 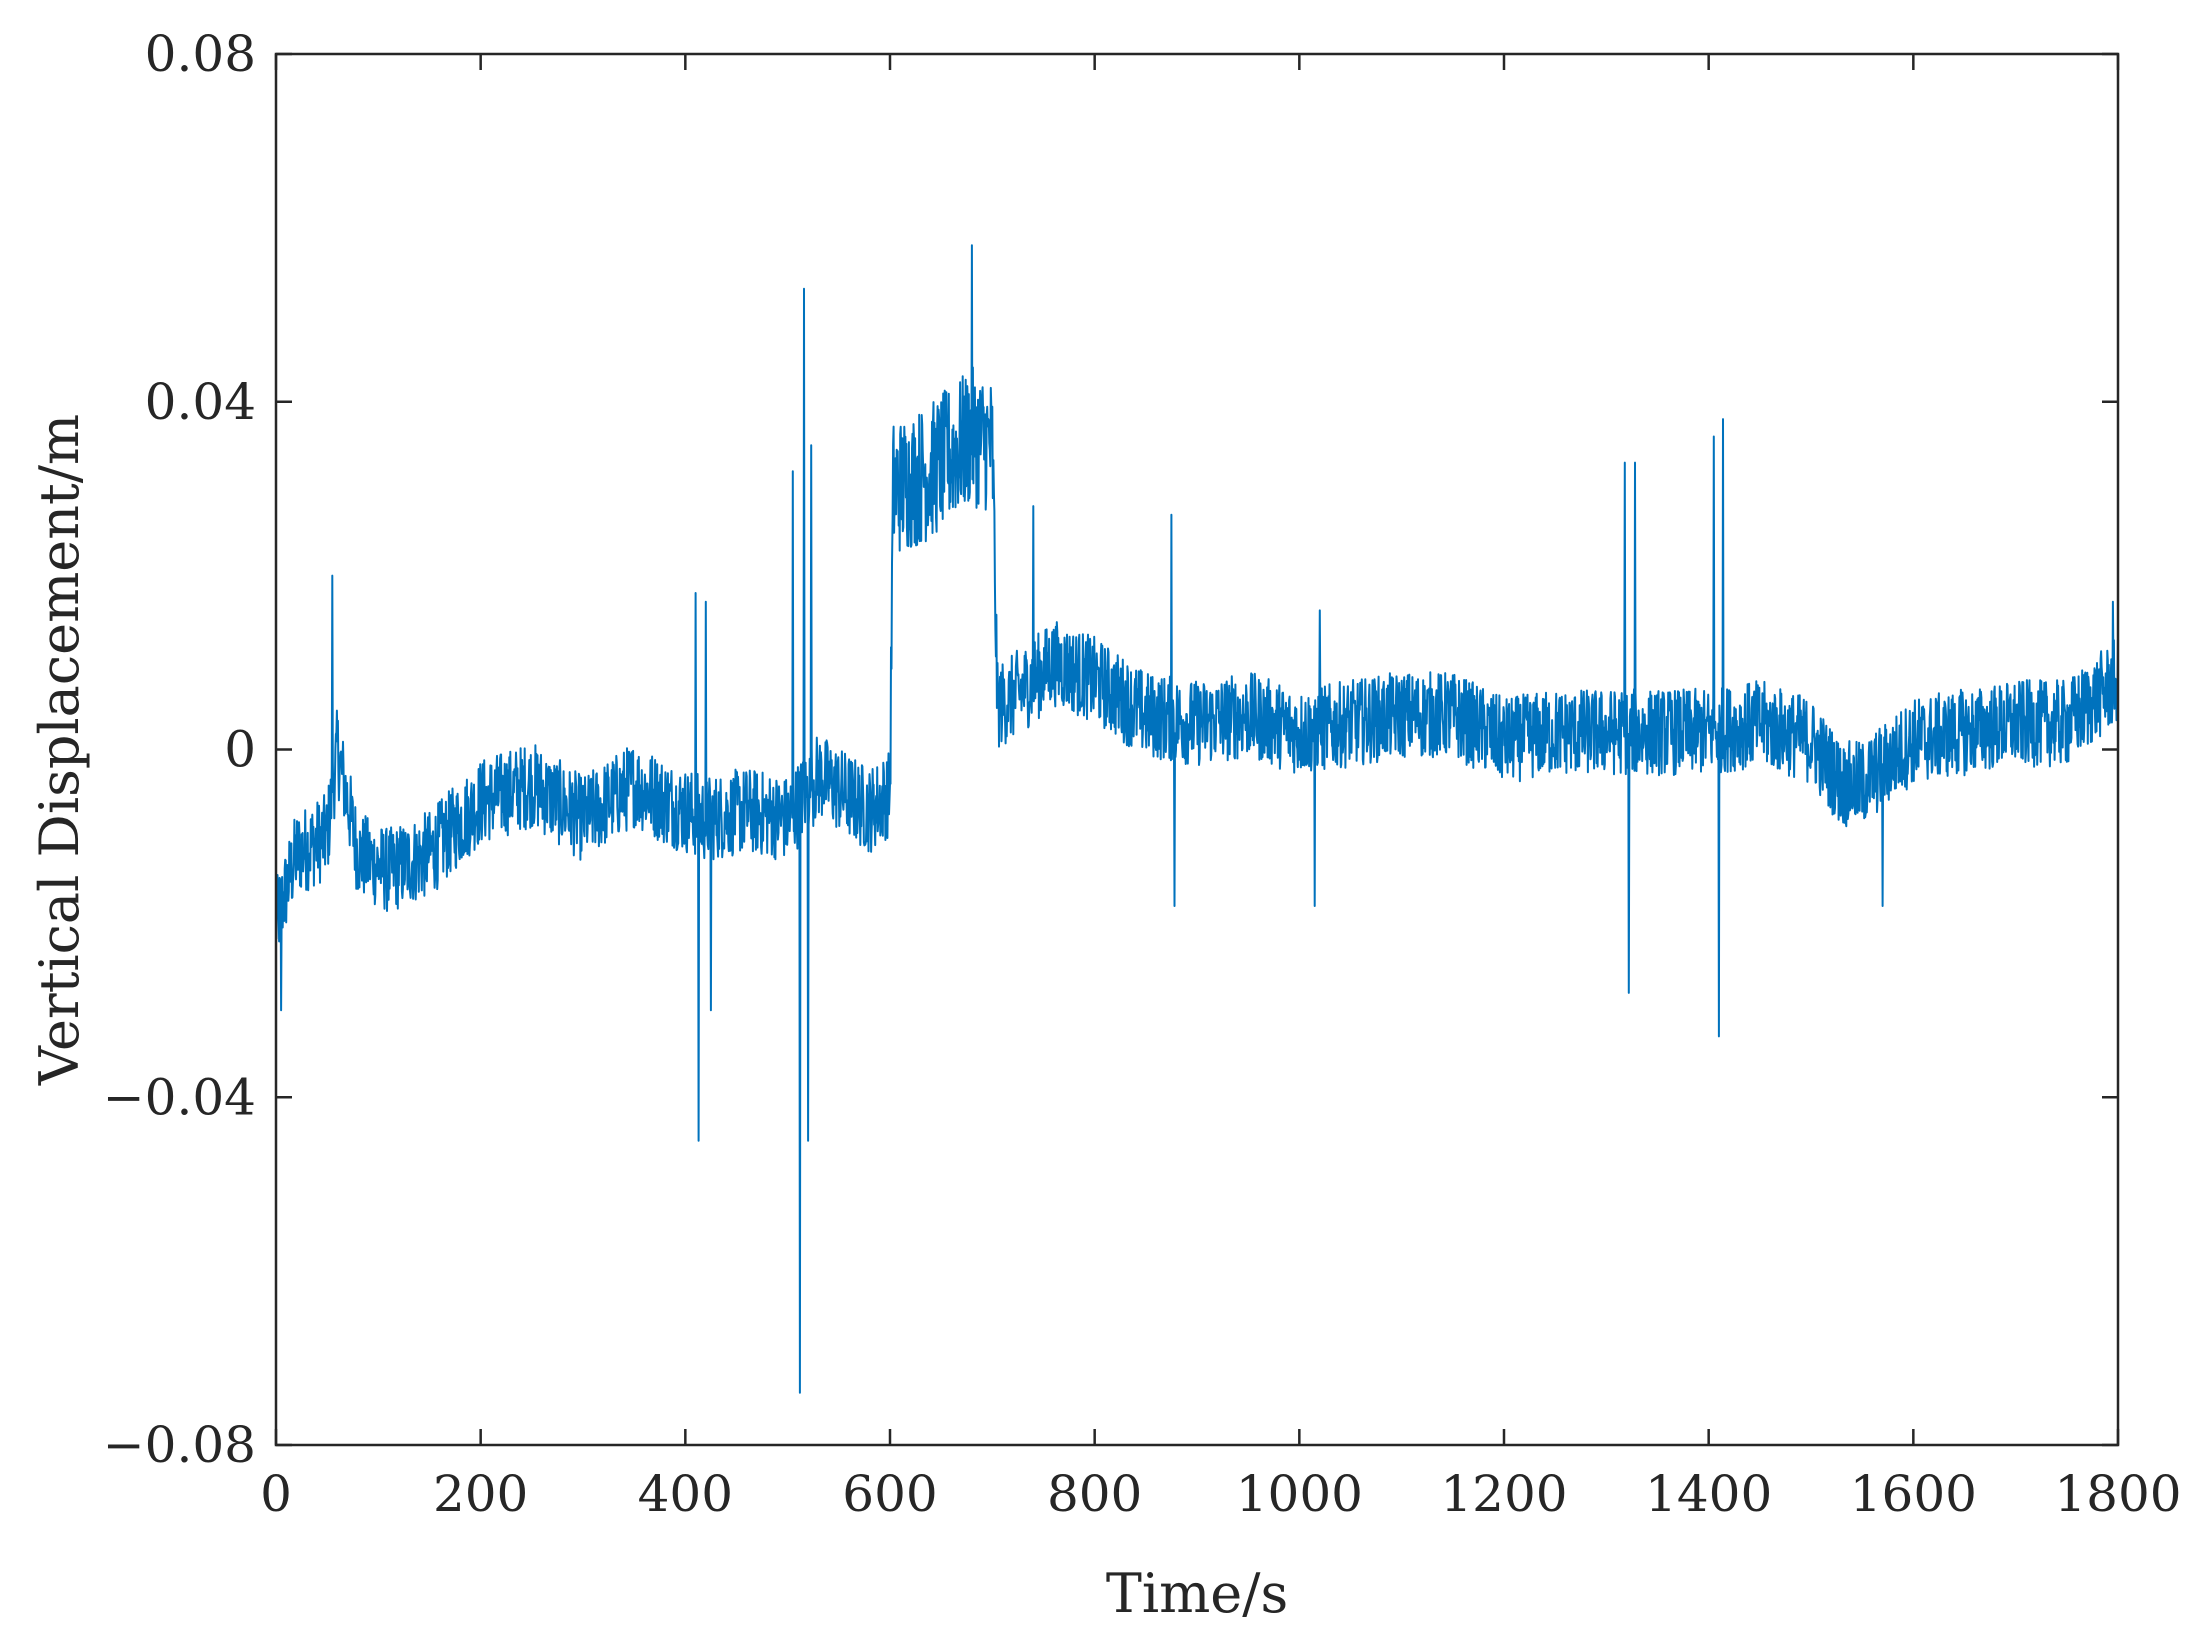 I want to click on y-tick-label: −0.08, so click(x=179, y=1445).